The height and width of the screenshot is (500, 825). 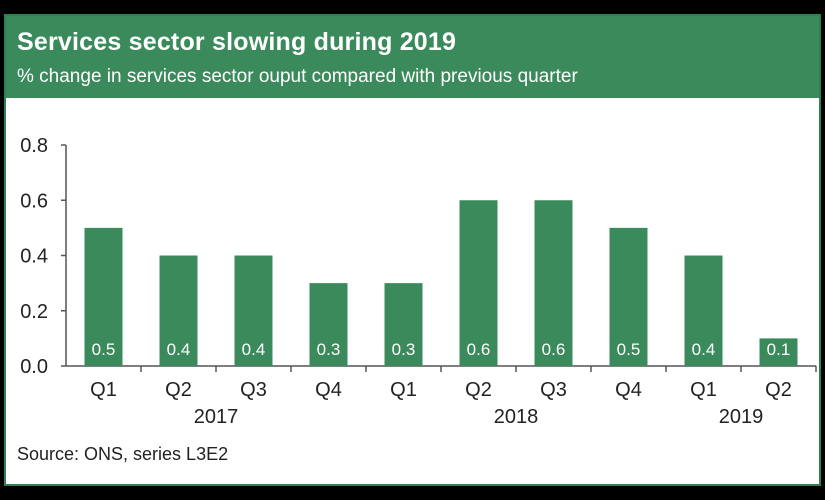 I want to click on y-tick-label: 0.4, so click(x=34, y=257).